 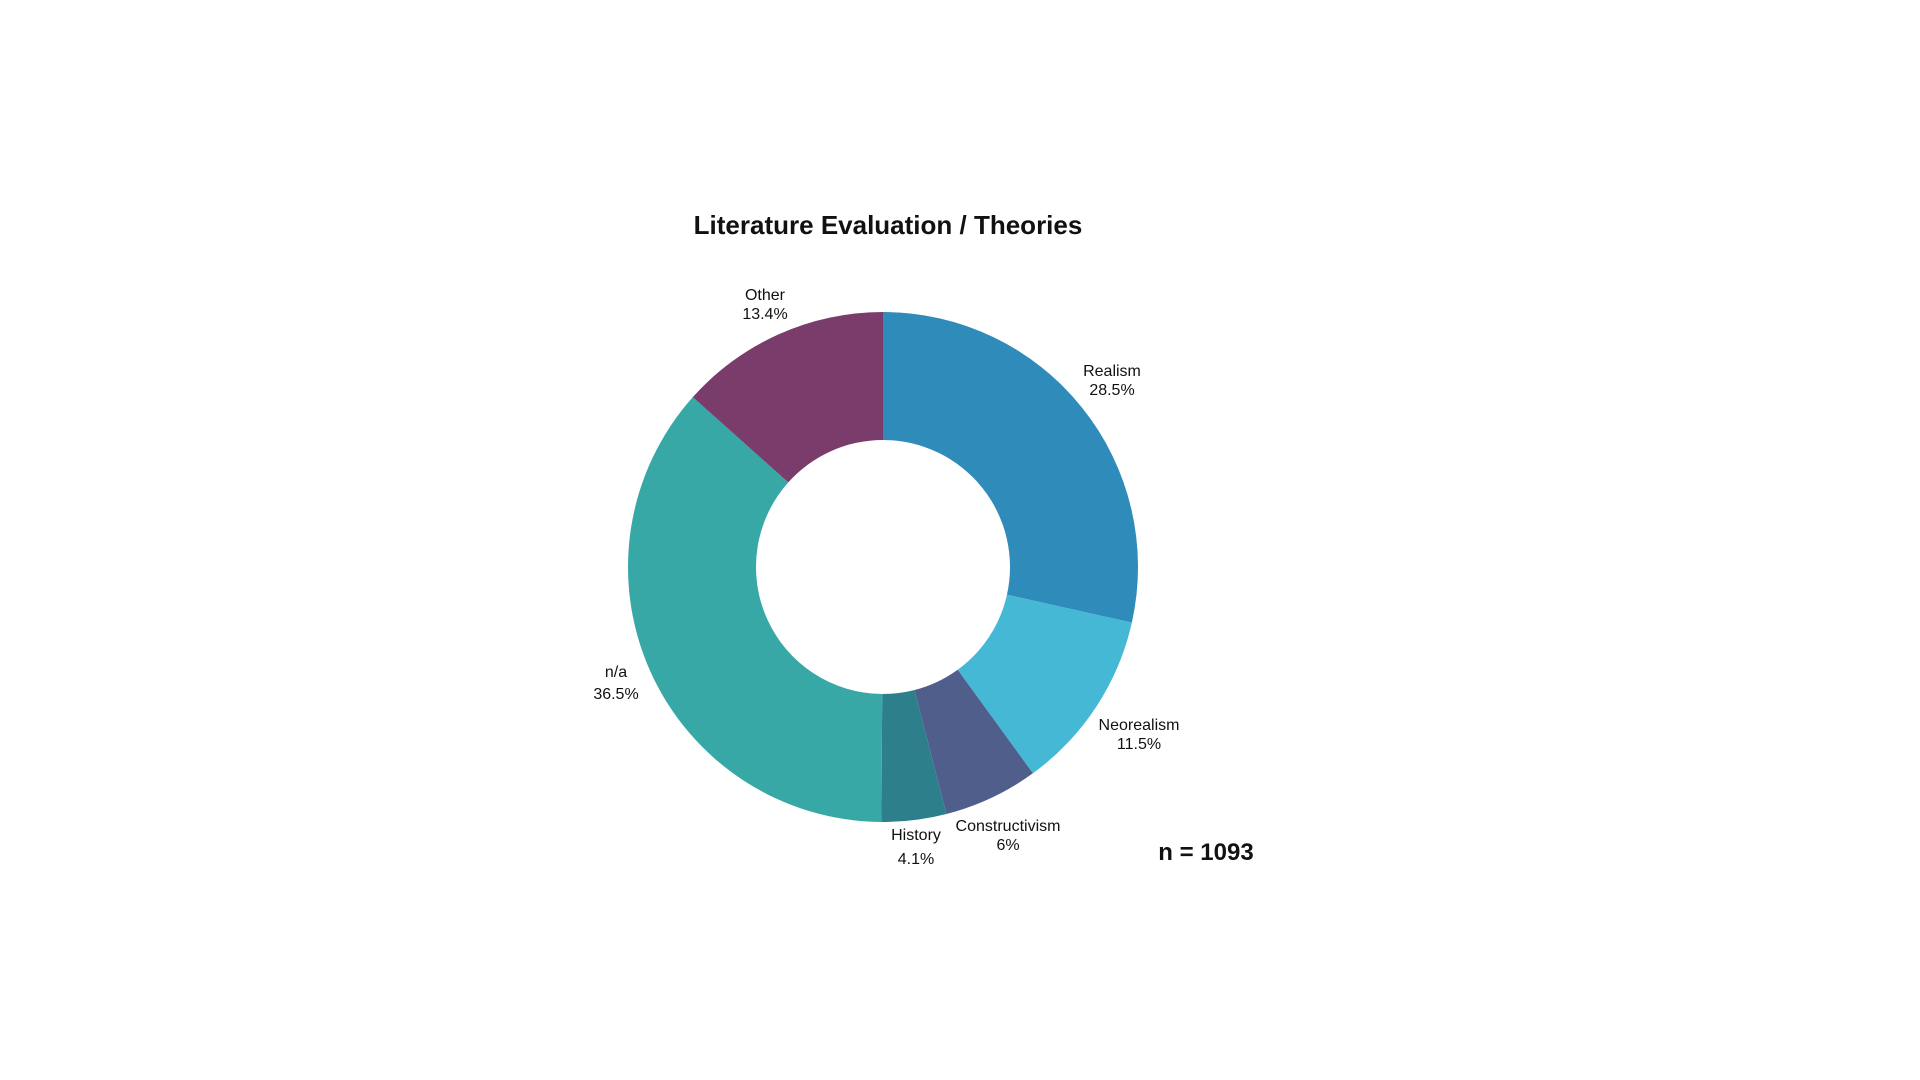 What do you see at coordinates (1111, 390) in the screenshot?
I see `slice-value-label: 28.5%` at bounding box center [1111, 390].